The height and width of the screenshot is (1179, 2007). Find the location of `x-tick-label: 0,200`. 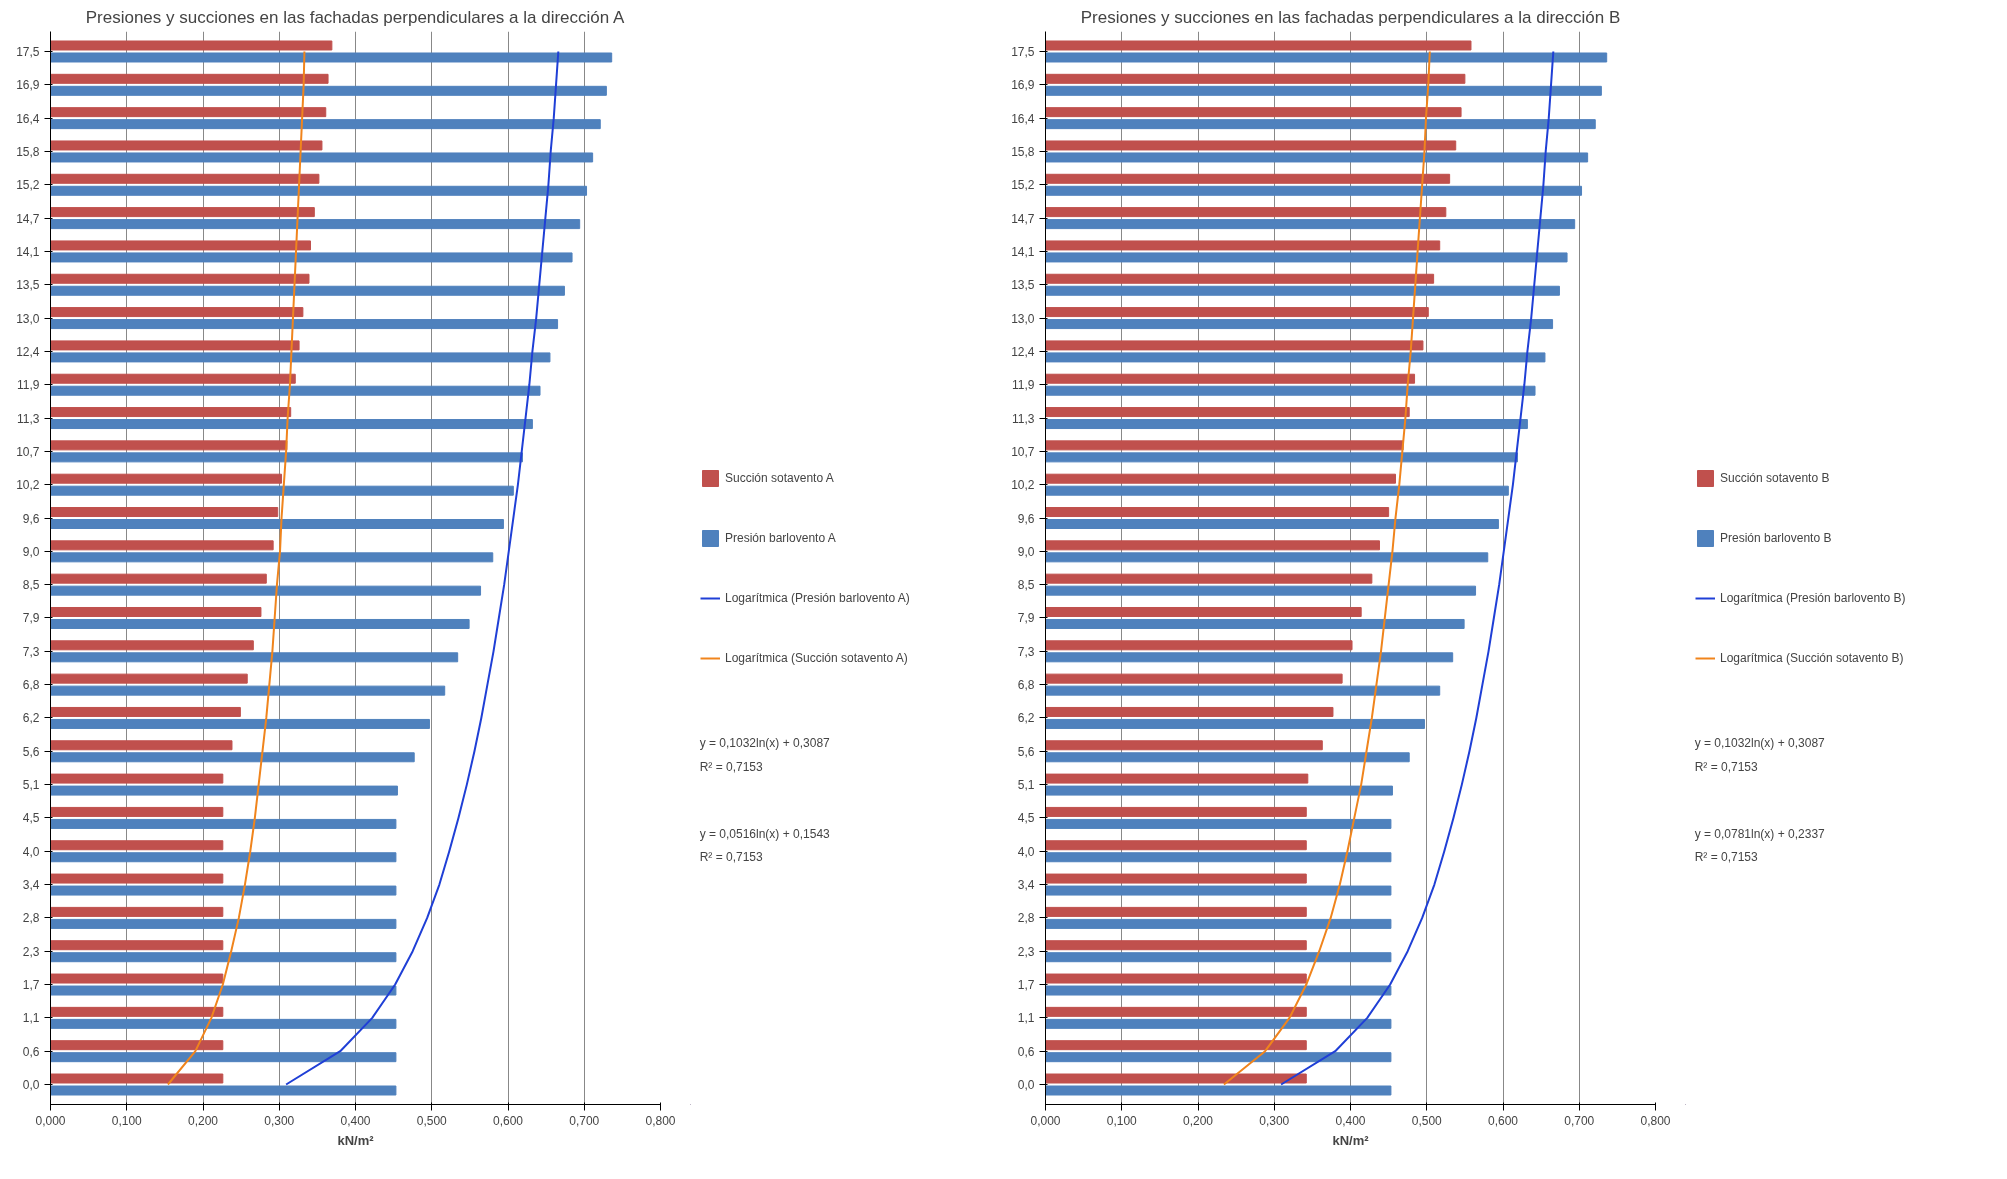

x-tick-label: 0,200 is located at coordinates (1198, 1120).